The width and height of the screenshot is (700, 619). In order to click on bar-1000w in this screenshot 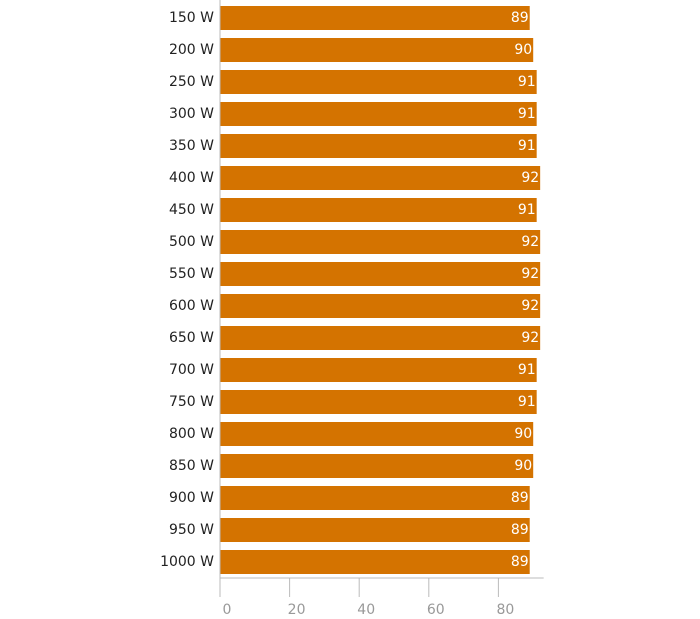, I will do `click(375, 562)`.